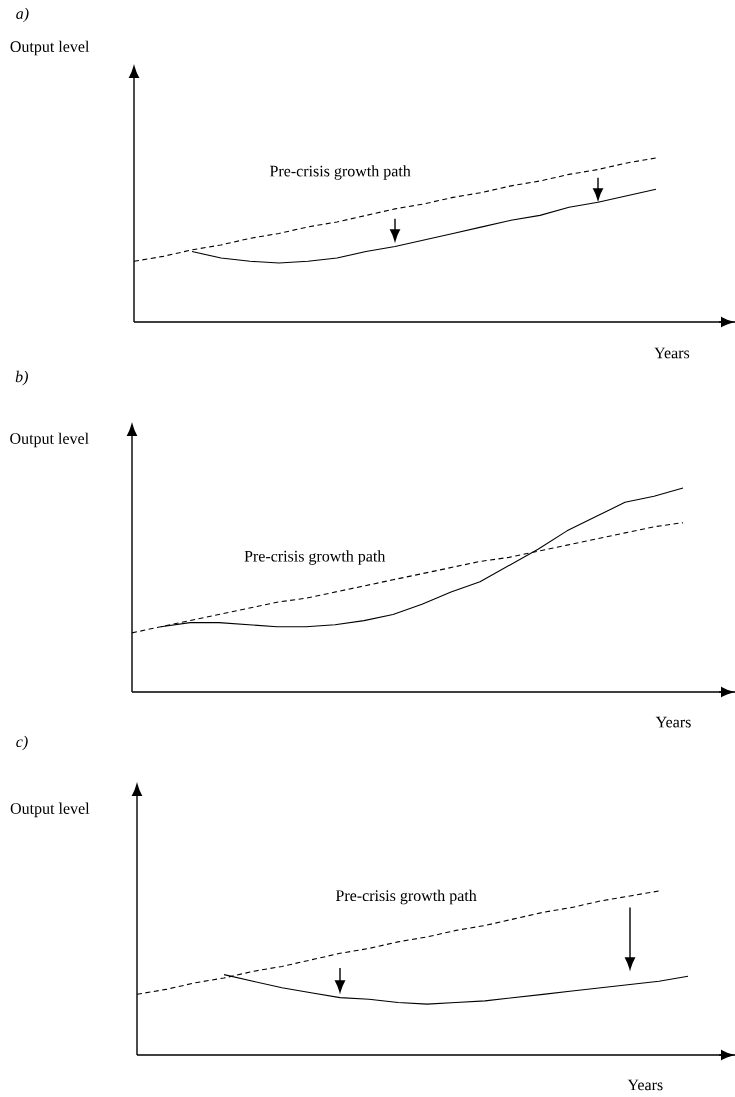 The image size is (735, 1097). I want to click on text: b), so click(21, 378).